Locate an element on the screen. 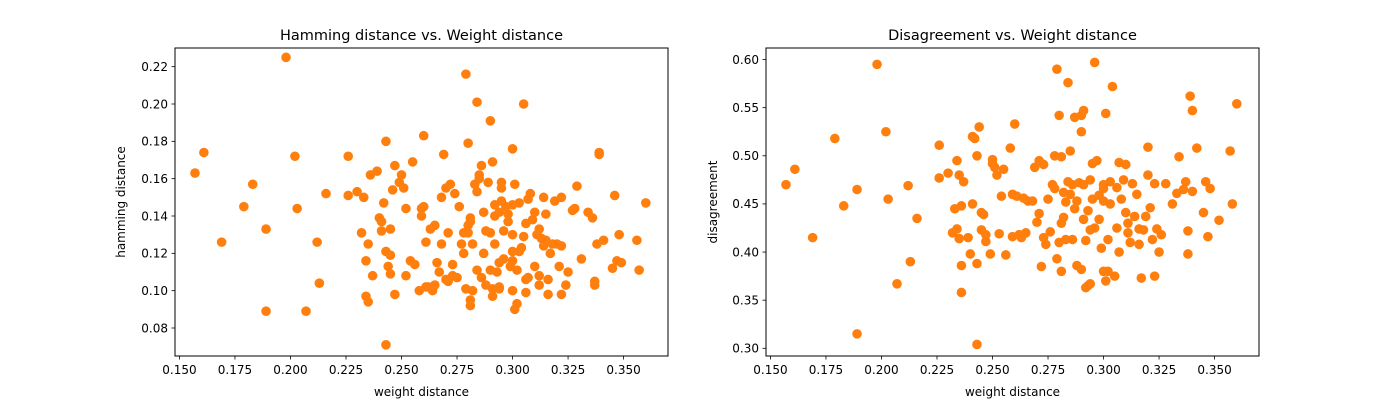 This screenshot has width=1400, height=400. y-tick-label: 0.10 is located at coordinates (154, 291).